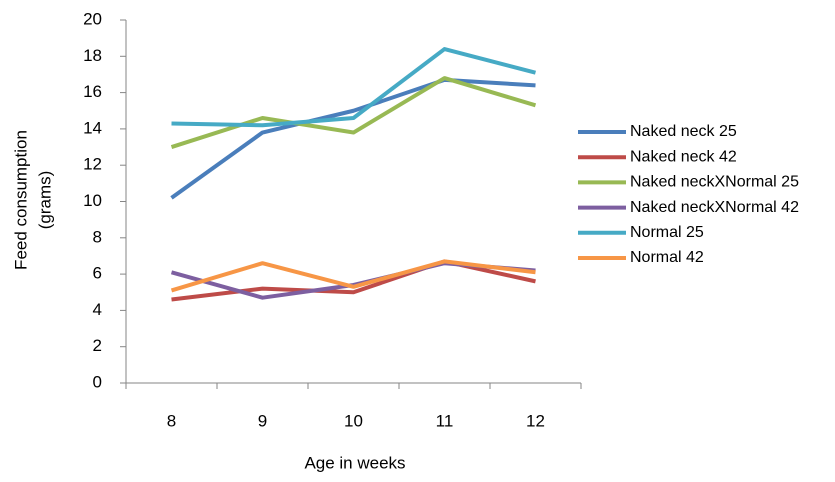  I want to click on y-tick-label: 0, so click(97, 381).